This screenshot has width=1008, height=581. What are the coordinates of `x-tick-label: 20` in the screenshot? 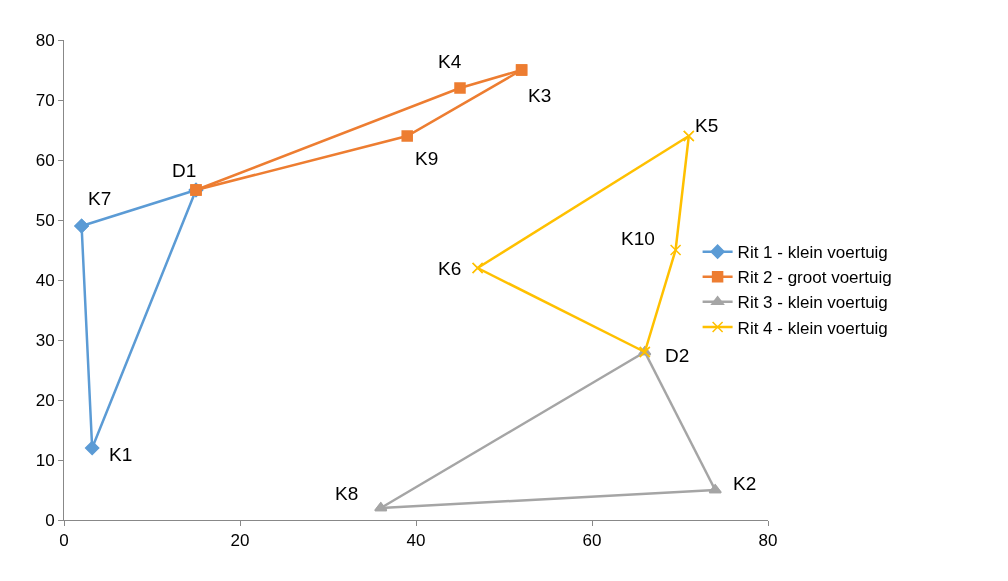 It's located at (240, 541).